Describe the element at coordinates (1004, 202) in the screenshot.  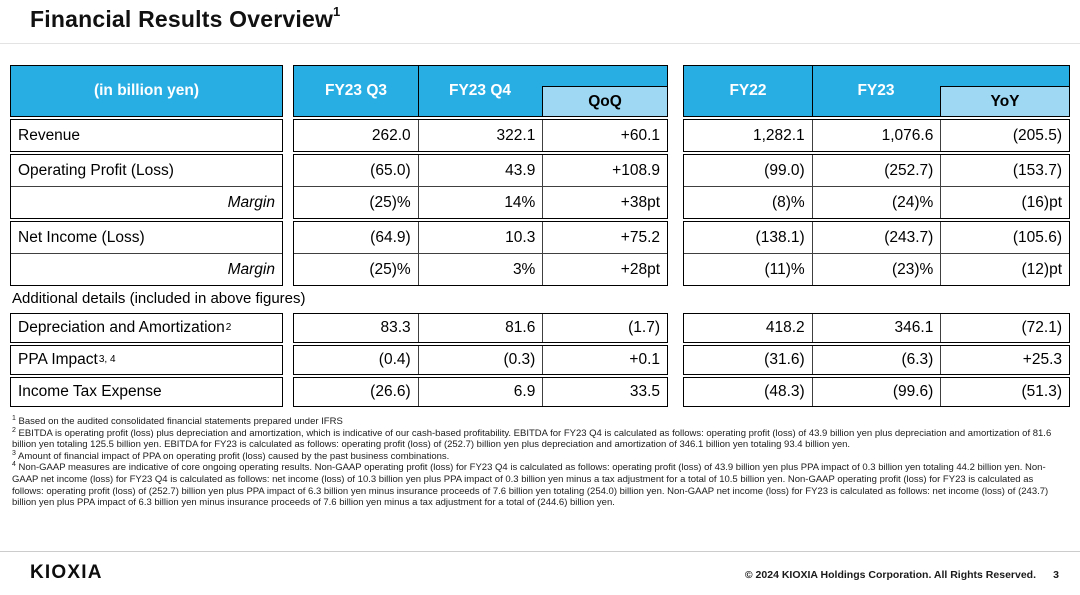
I see `value-cell: (16)pt` at that location.